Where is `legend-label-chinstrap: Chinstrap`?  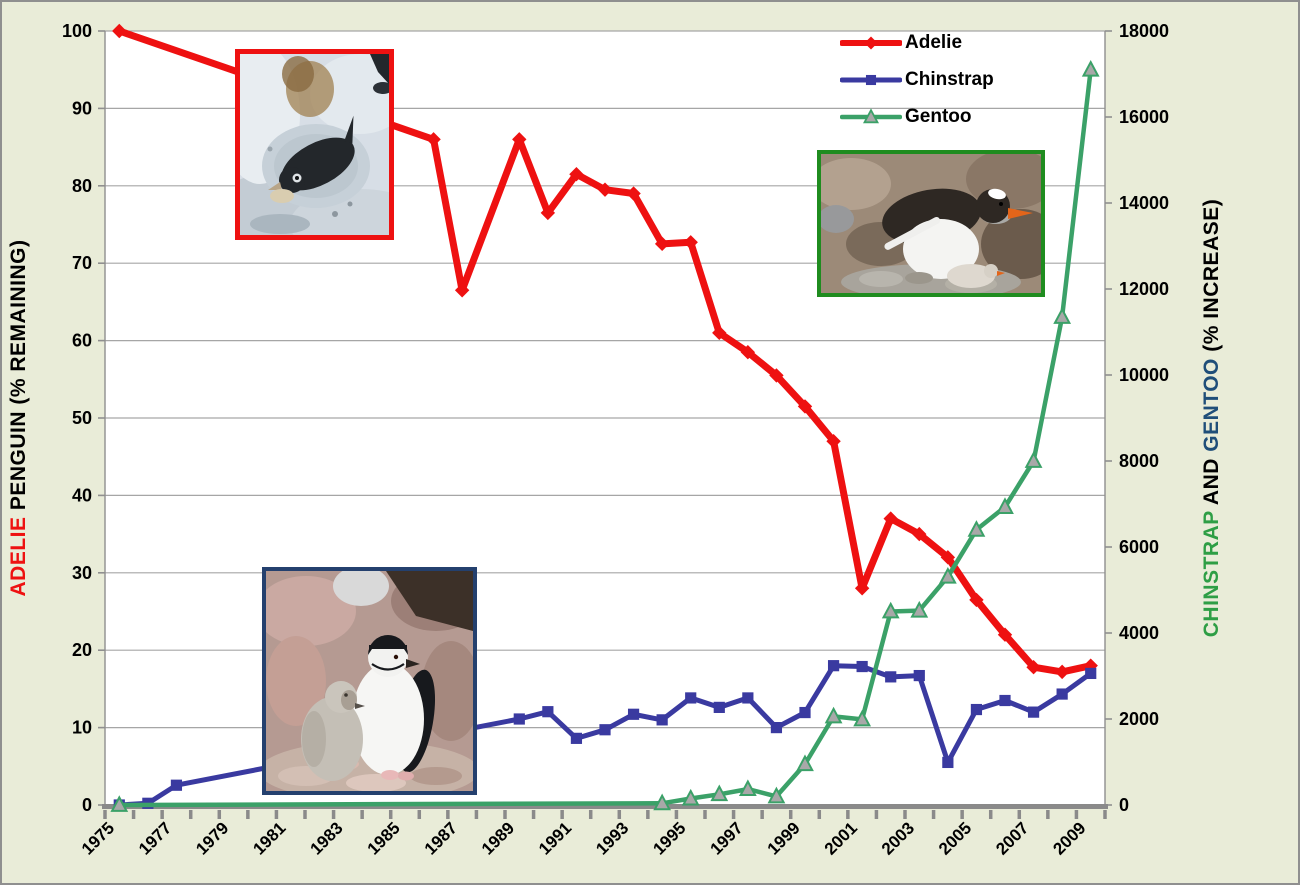
legend-label-chinstrap: Chinstrap is located at coordinates (949, 79).